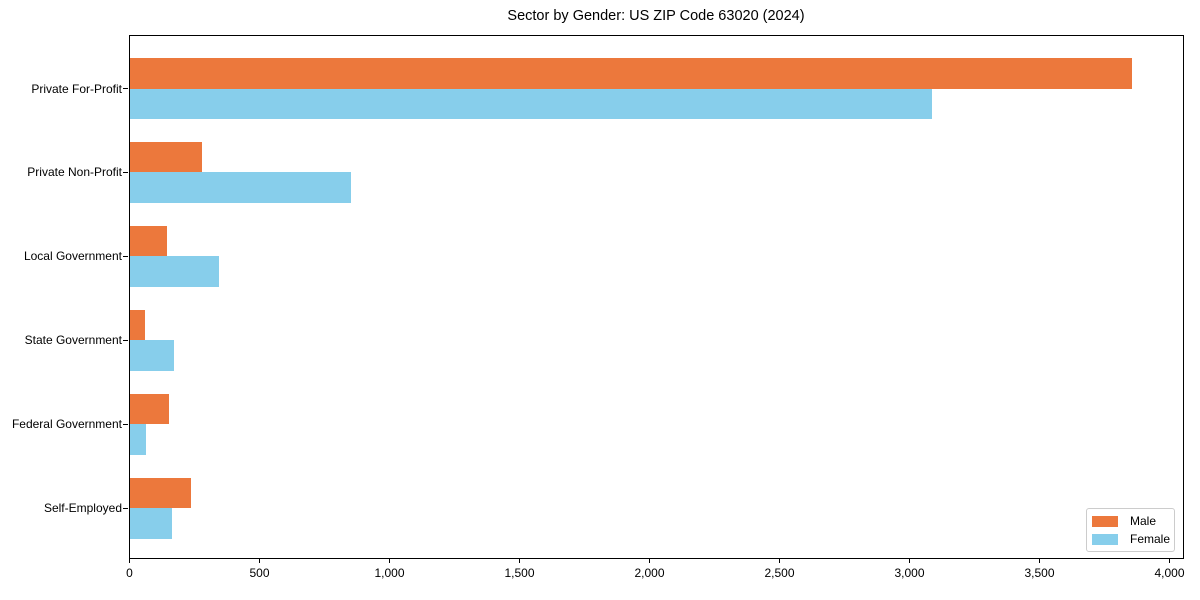  I want to click on category-label: Federal Government, so click(66, 424).